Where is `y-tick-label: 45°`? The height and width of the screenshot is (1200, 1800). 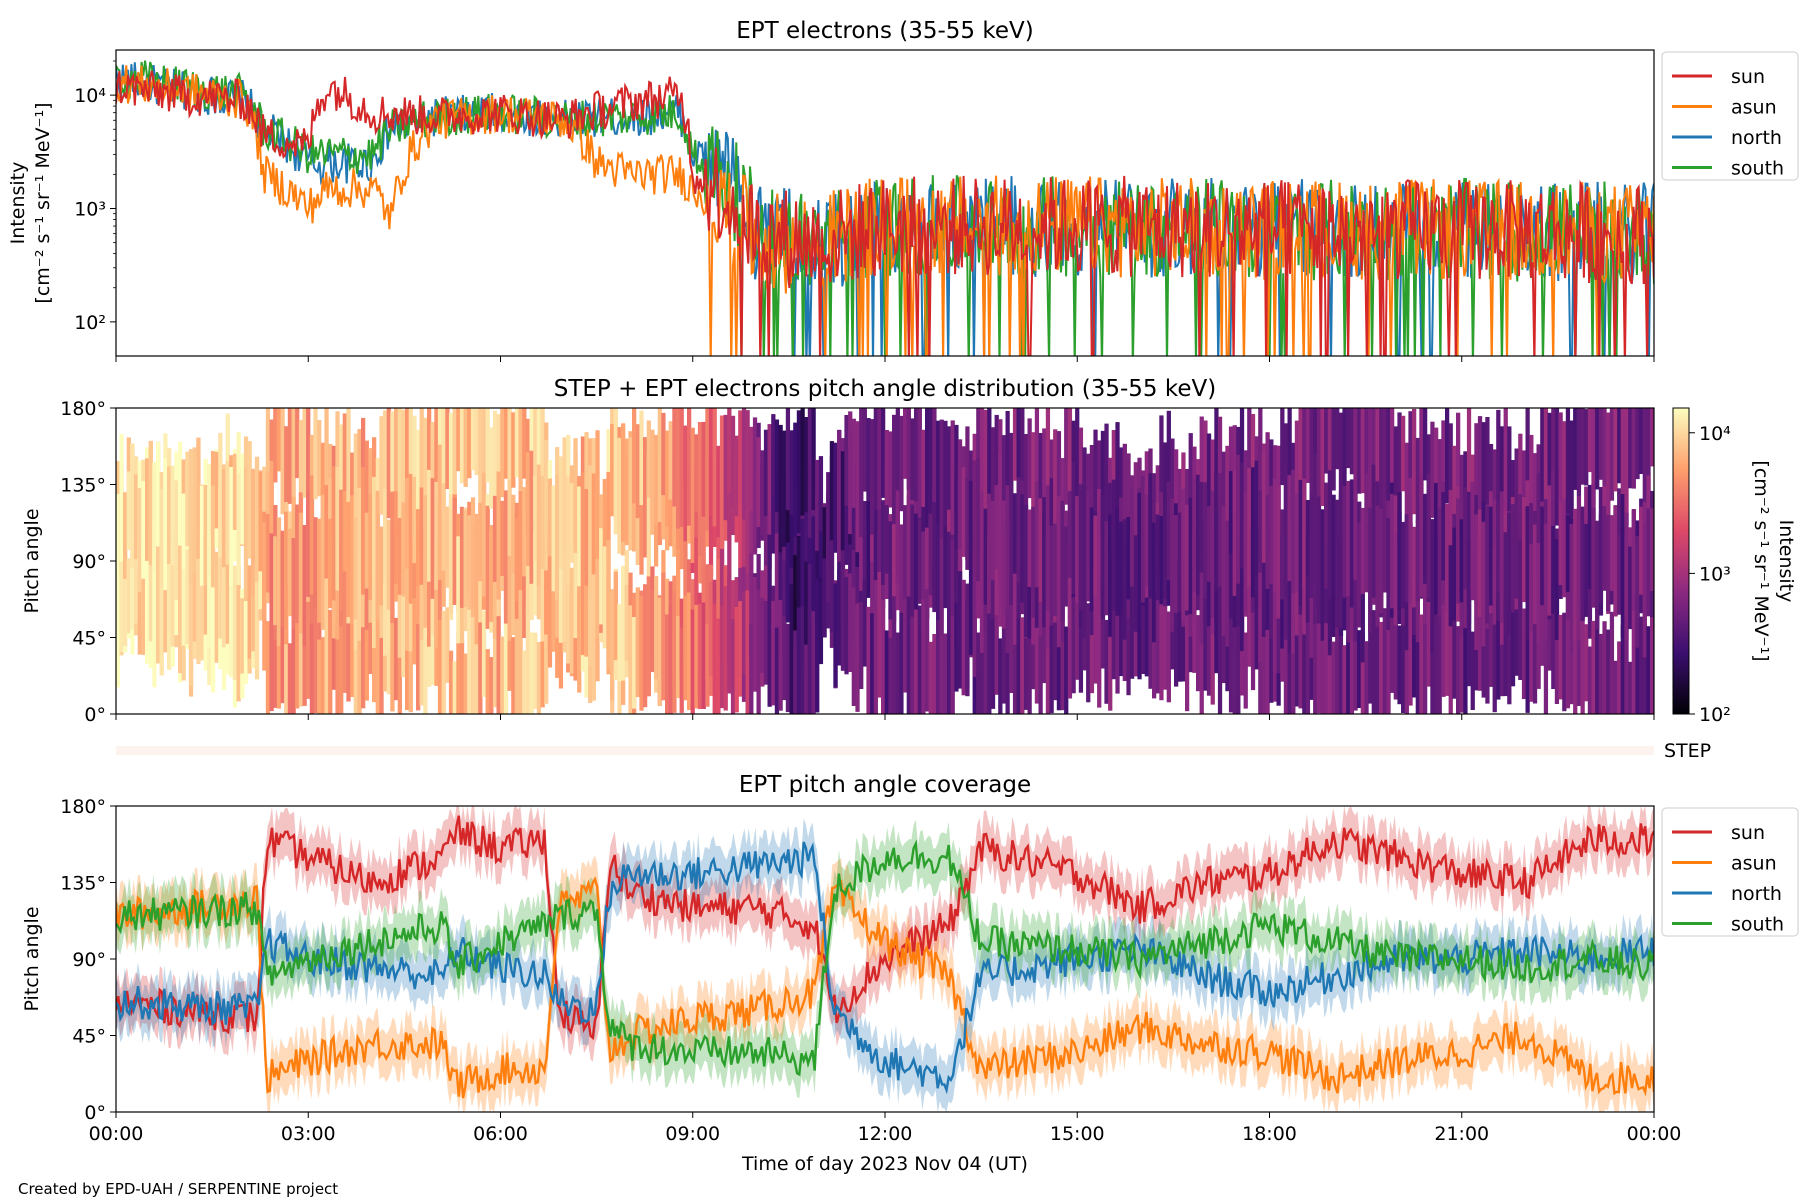 y-tick-label: 45° is located at coordinates (89, 1037).